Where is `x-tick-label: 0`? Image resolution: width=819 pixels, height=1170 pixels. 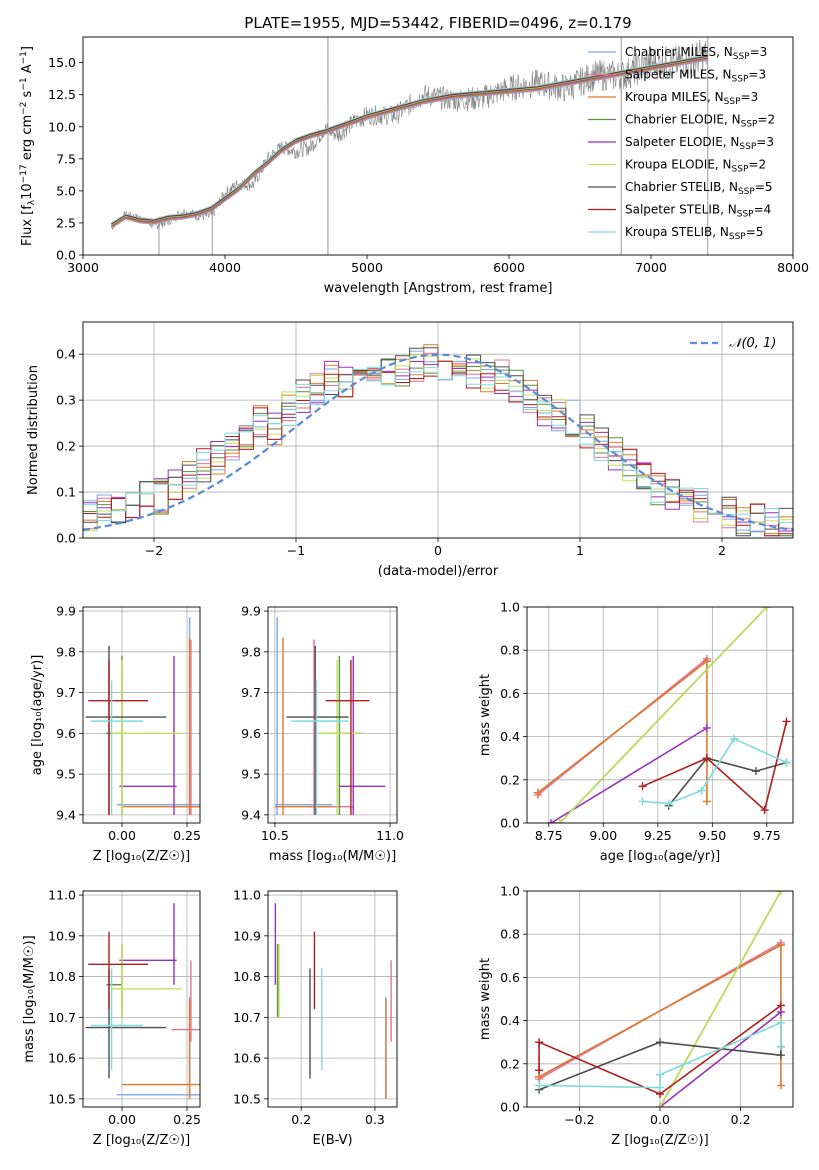
x-tick-label: 0 is located at coordinates (438, 550).